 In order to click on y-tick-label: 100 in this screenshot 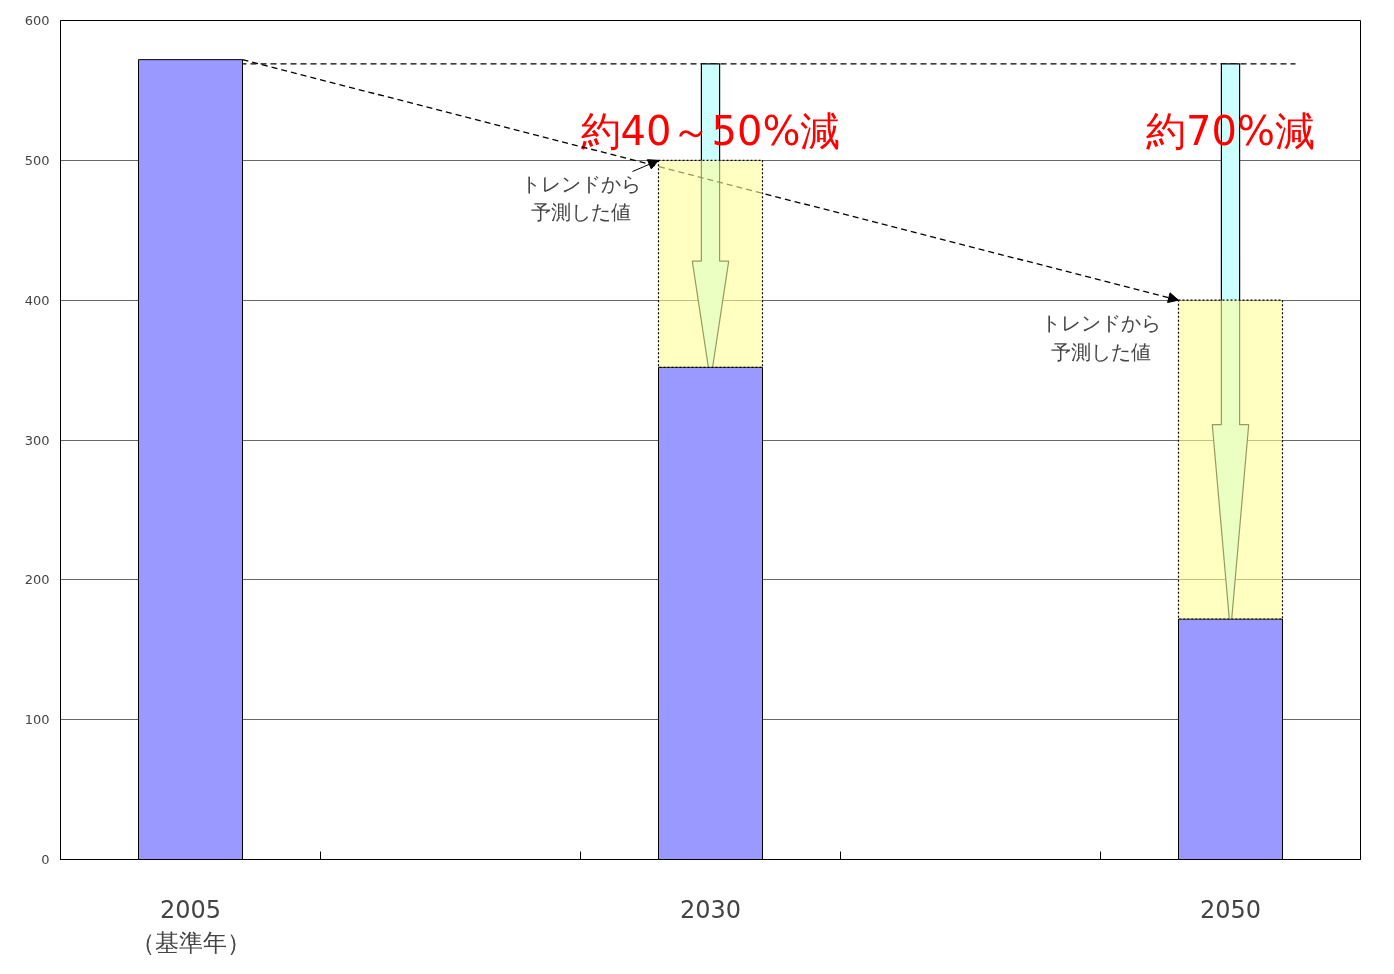, I will do `click(37, 720)`.